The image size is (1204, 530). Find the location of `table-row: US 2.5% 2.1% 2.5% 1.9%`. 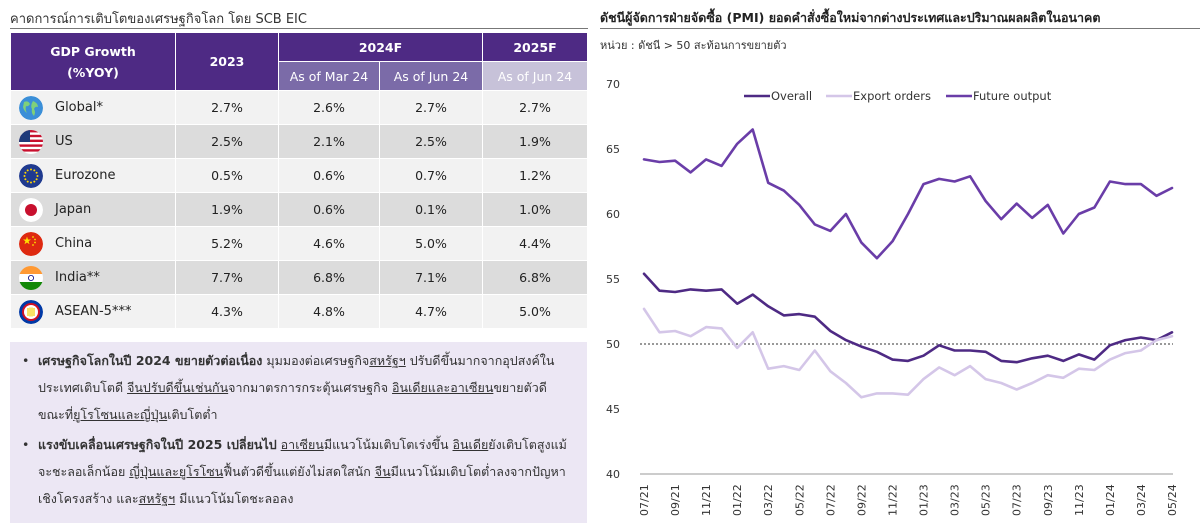

table-row: US 2.5% 2.1% 2.5% 1.9% is located at coordinates (299, 141).